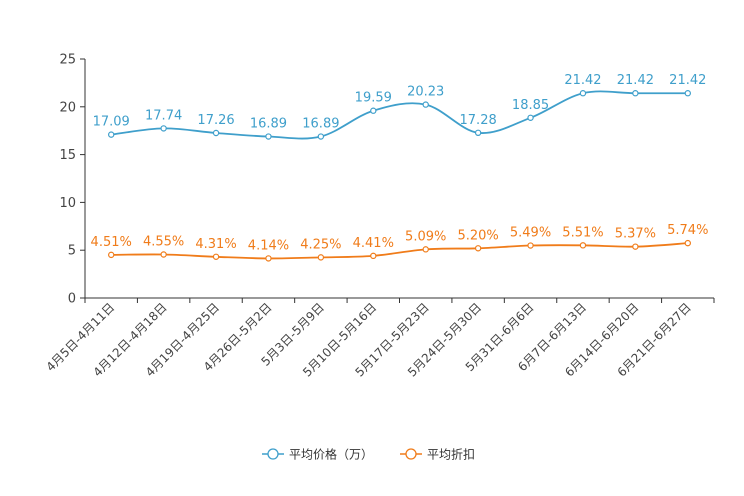 The image size is (744, 496). What do you see at coordinates (215, 244) in the screenshot?
I see `data-label: 4.31%` at bounding box center [215, 244].